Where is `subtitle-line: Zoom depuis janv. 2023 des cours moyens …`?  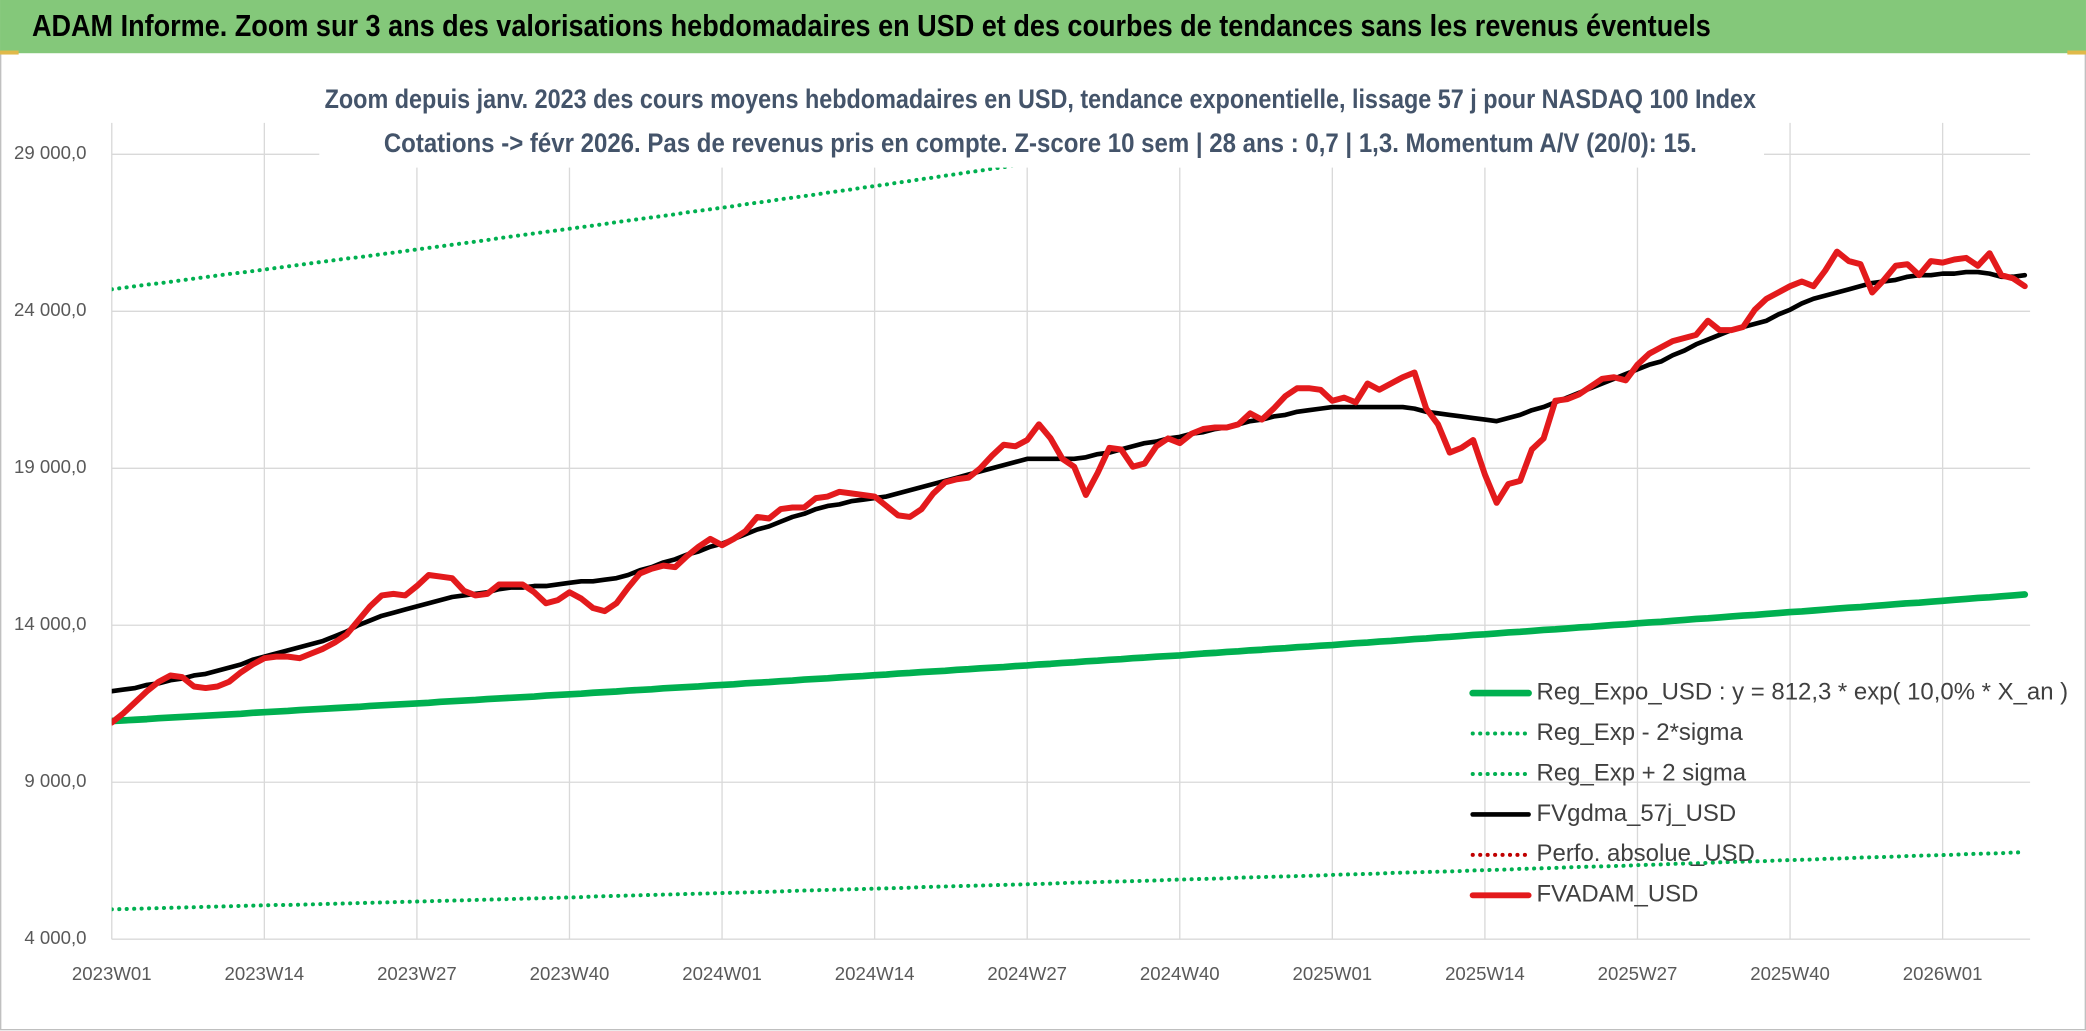 subtitle-line: Zoom depuis janv. 2023 des cours moyens … is located at coordinates (1041, 99).